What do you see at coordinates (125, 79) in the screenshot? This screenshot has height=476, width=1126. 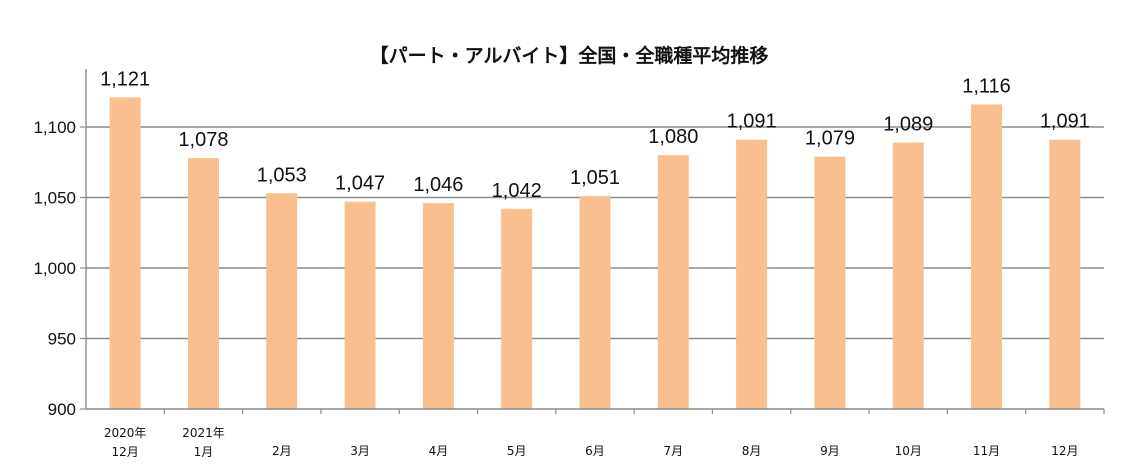 I see `data-label: 1,121` at bounding box center [125, 79].